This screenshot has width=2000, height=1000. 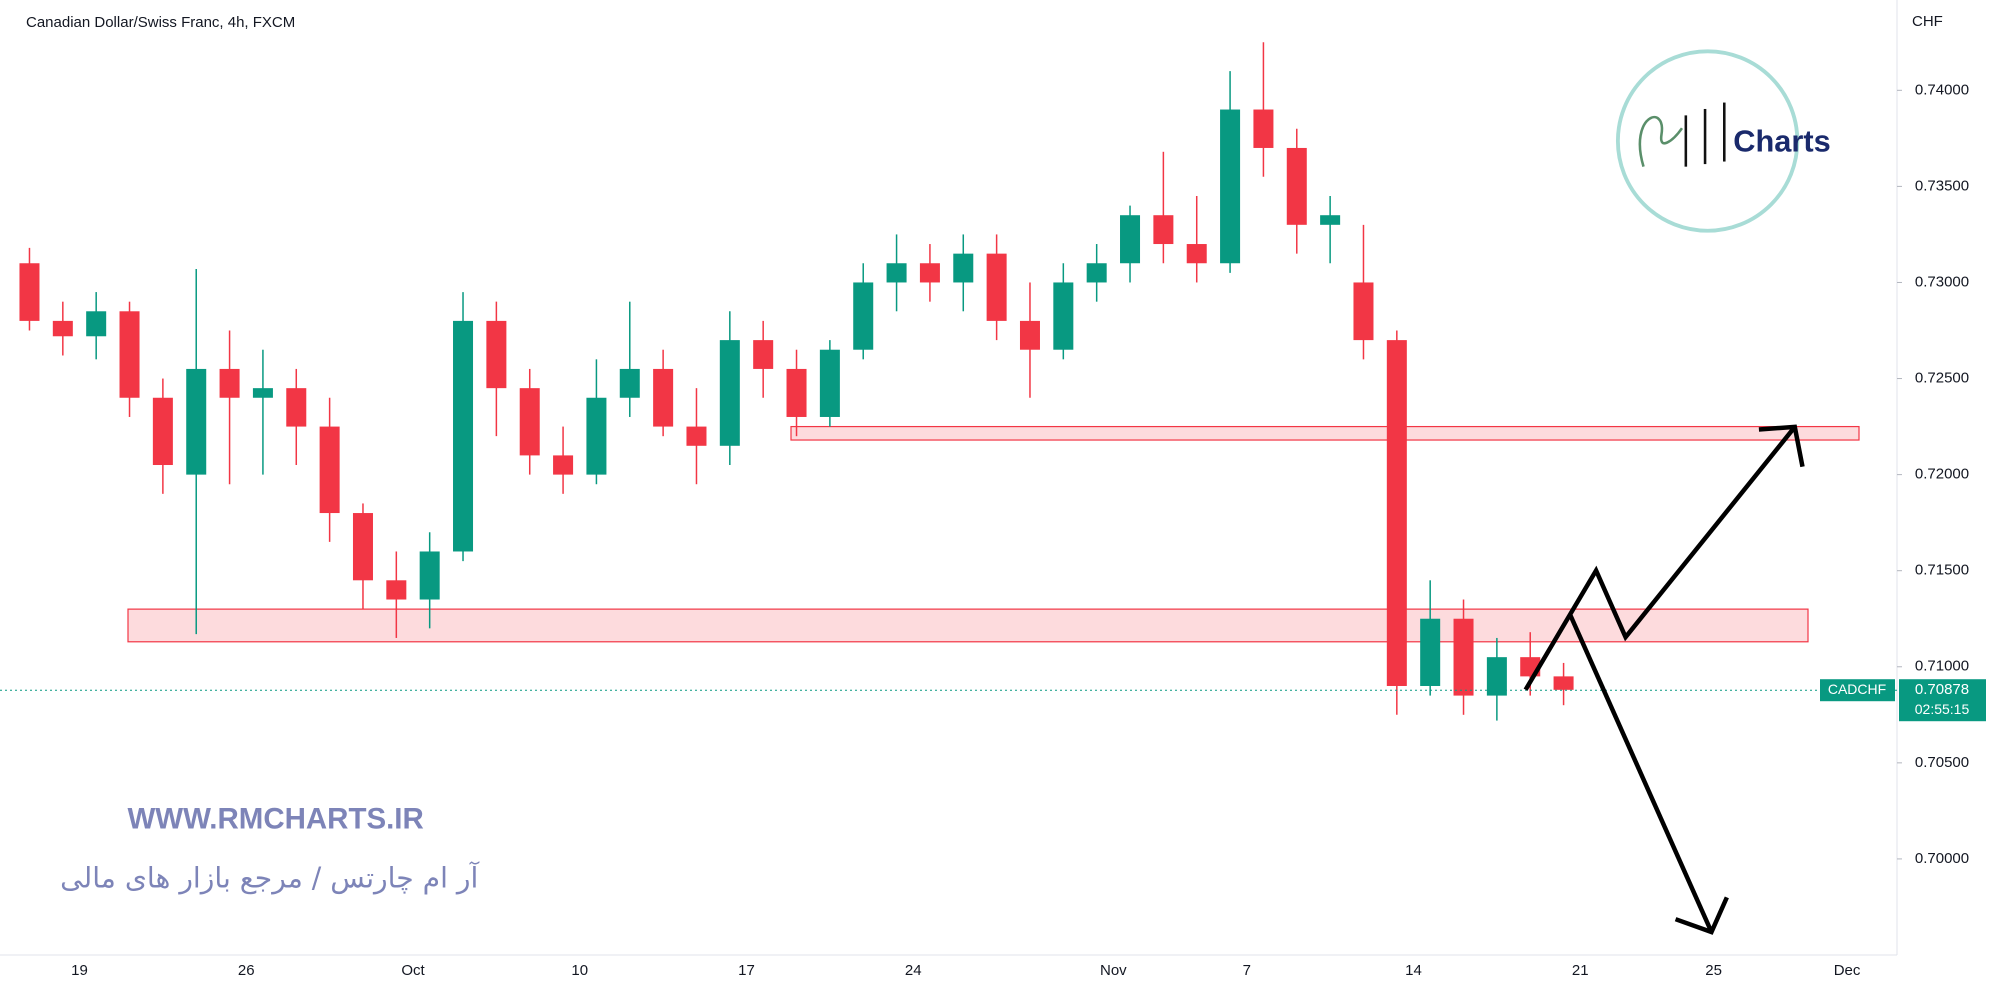 I want to click on x-tick-label: 25, so click(x=1713, y=970).